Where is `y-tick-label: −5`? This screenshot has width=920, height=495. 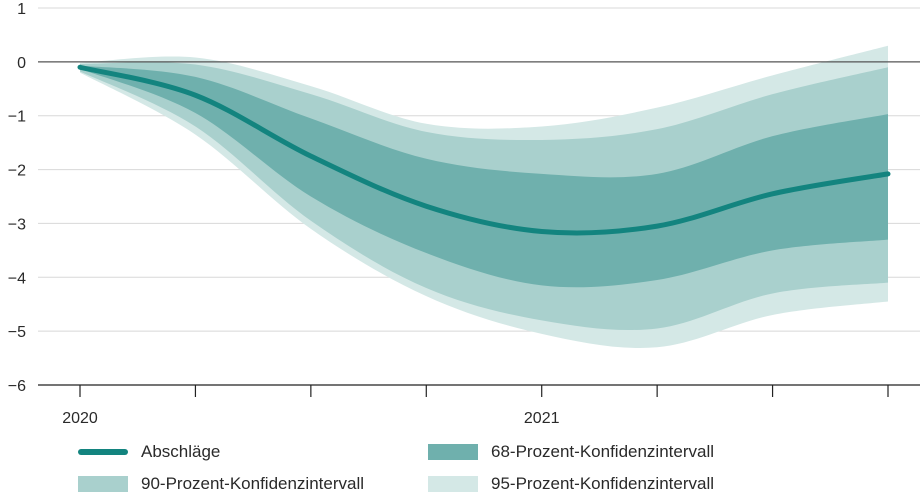 y-tick-label: −5 is located at coordinates (17, 332).